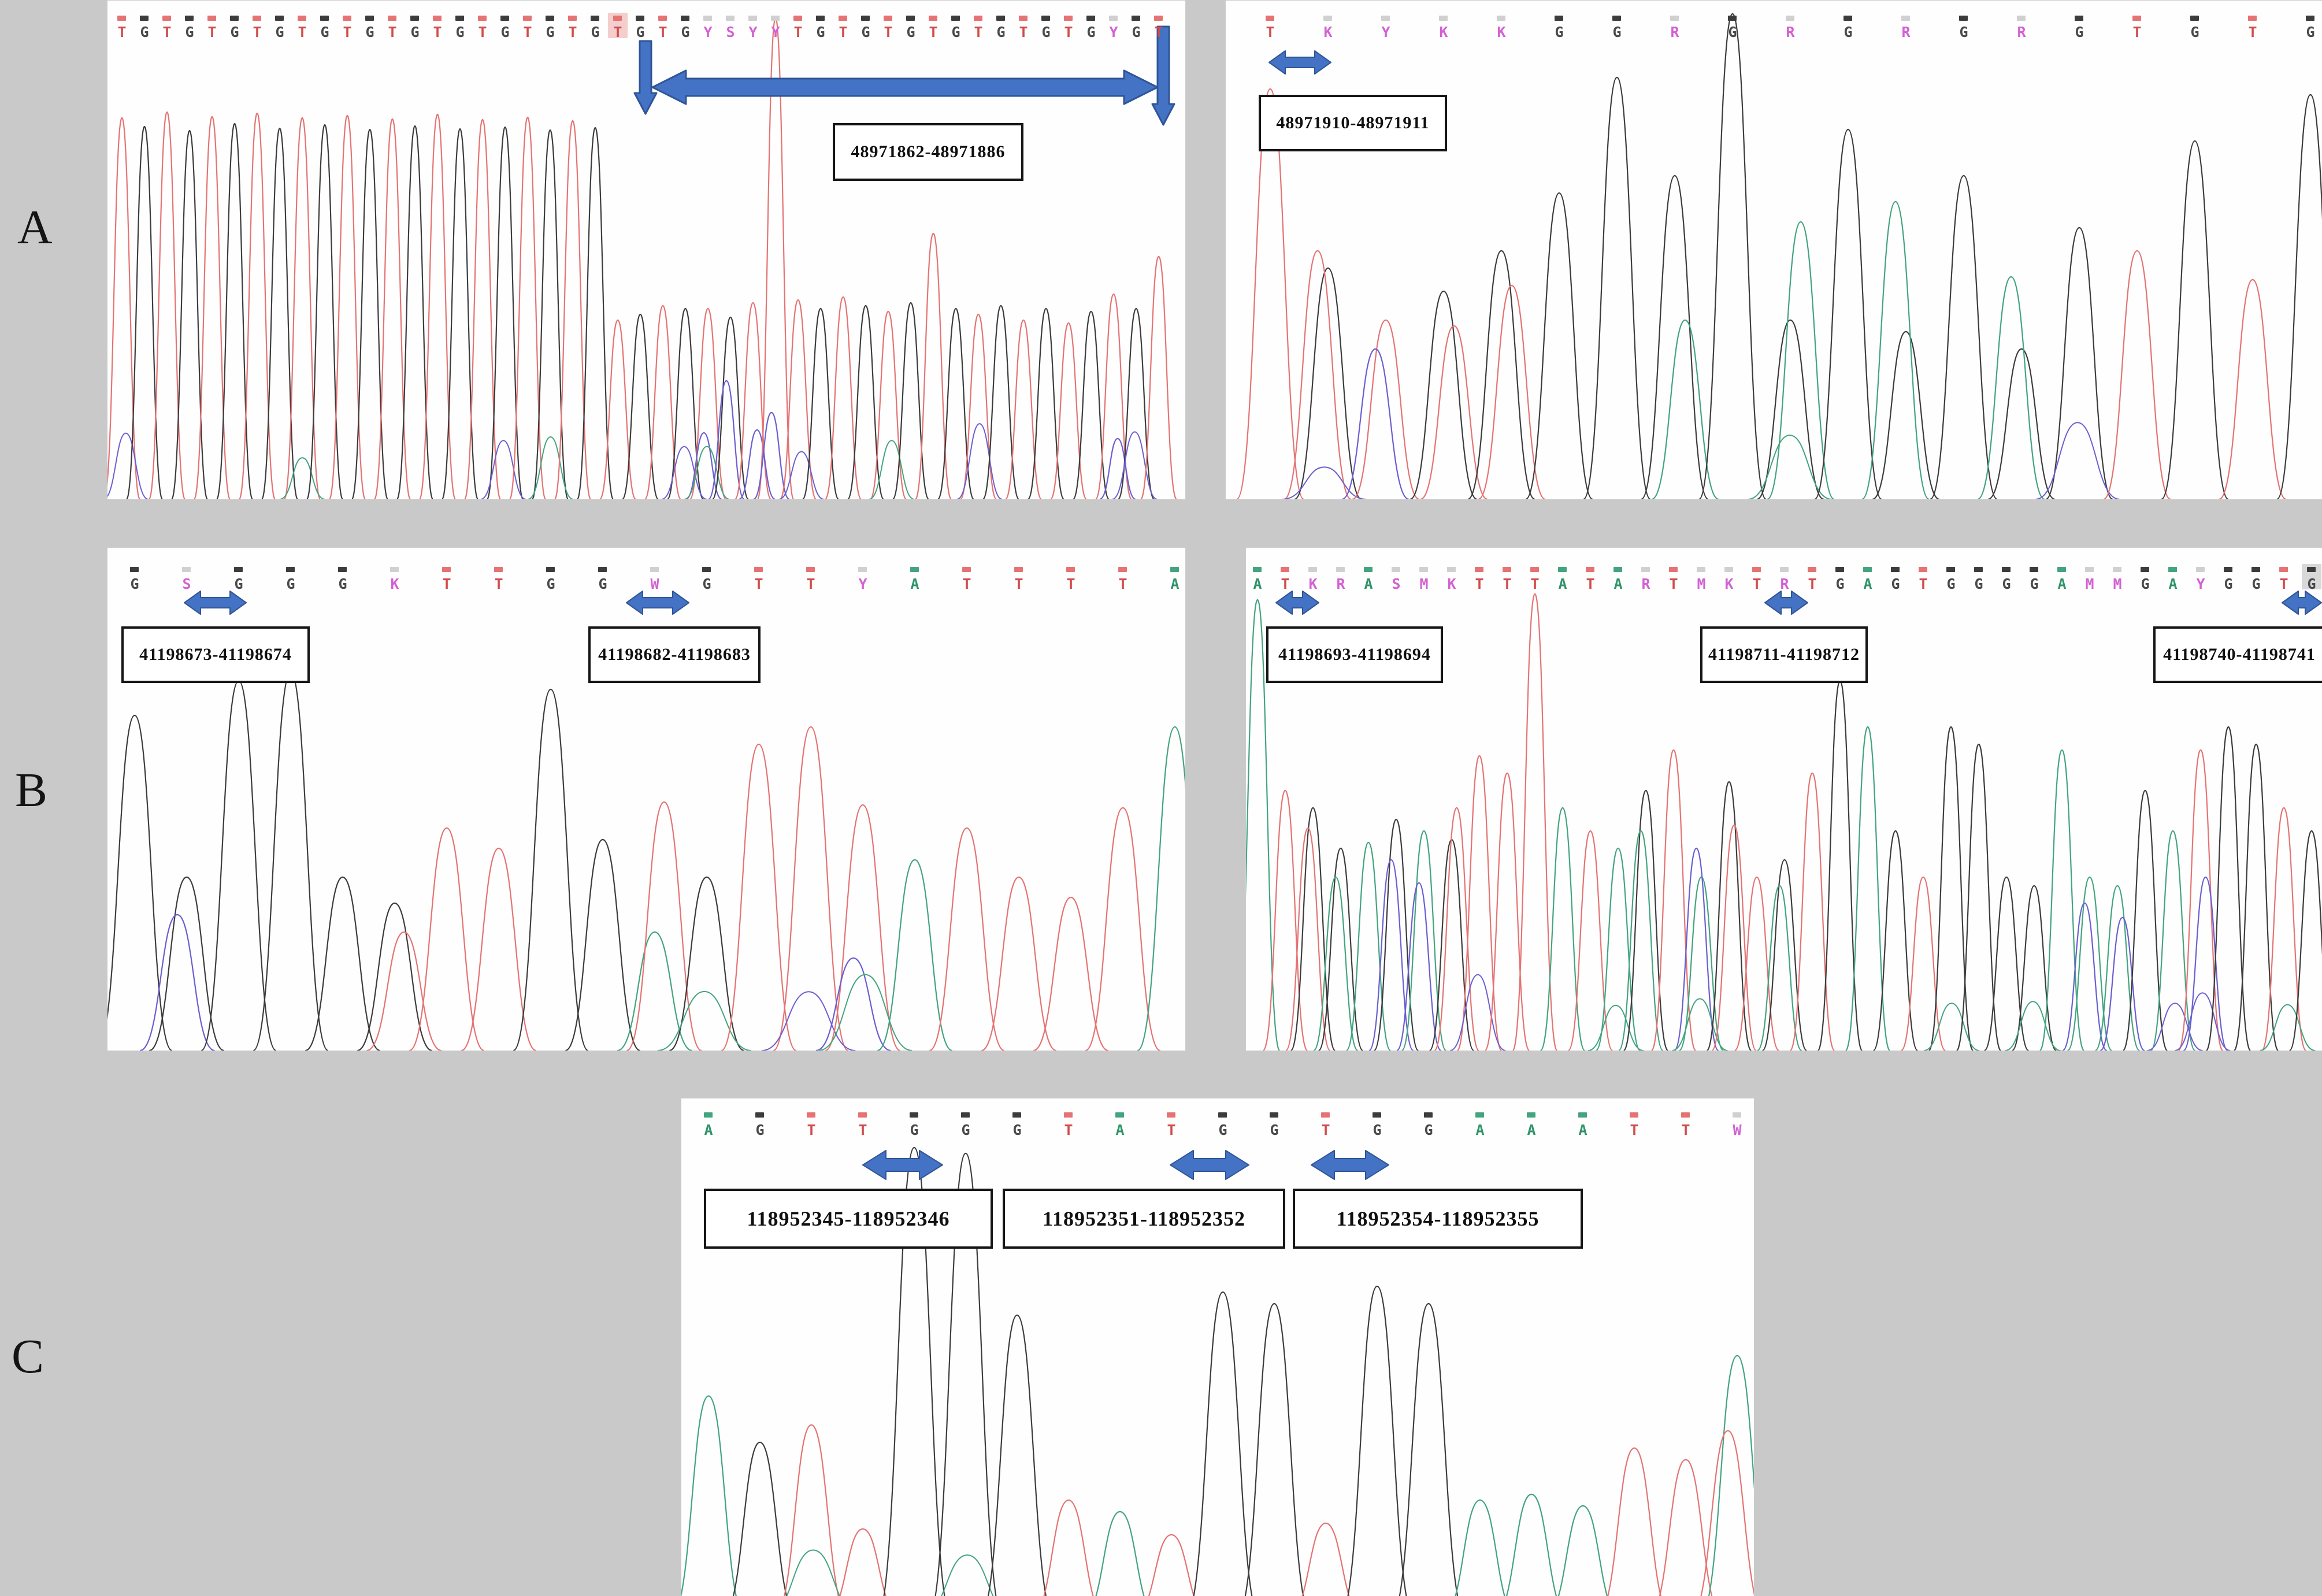 This screenshot has height=1596, width=2322. Describe the element at coordinates (1729, 584) in the screenshot. I see `base-call-letter: K` at that location.